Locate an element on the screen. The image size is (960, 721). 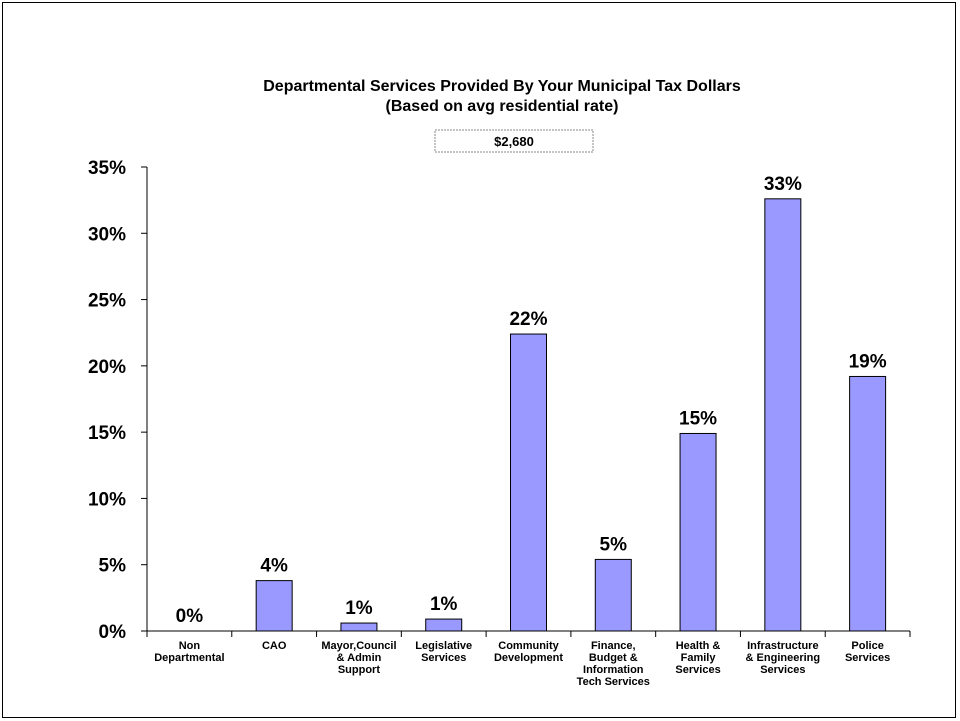
y-tick-label: 0% is located at coordinates (113, 632).